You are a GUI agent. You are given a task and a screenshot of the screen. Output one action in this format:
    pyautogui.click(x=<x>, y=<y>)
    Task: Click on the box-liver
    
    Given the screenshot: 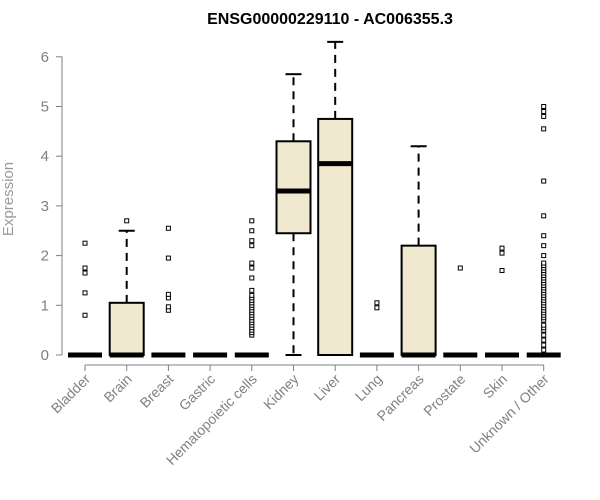 What is the action you would take?
    pyautogui.click(x=335, y=198)
    